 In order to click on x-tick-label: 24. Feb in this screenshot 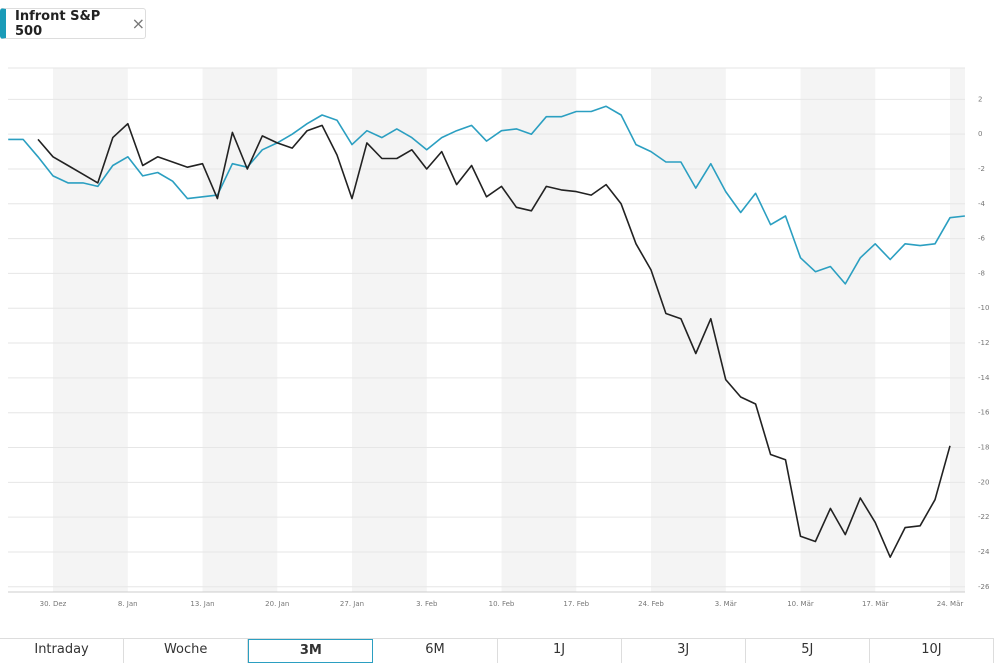, I will do `click(651, 604)`.